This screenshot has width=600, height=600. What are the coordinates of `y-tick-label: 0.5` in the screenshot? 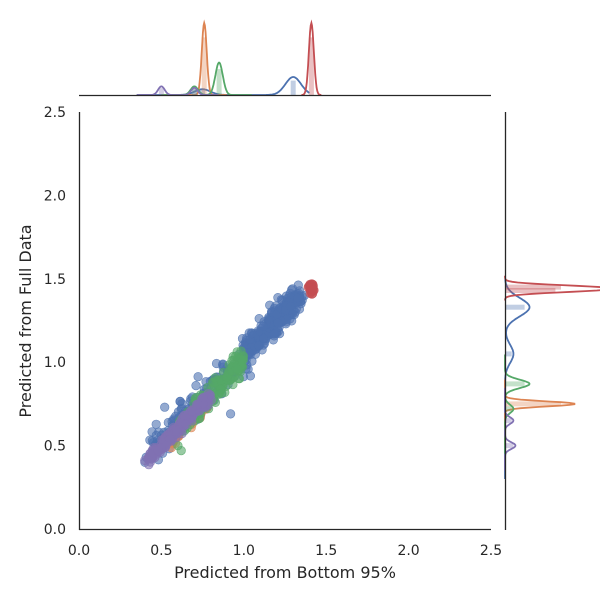 It's located at (55, 447).